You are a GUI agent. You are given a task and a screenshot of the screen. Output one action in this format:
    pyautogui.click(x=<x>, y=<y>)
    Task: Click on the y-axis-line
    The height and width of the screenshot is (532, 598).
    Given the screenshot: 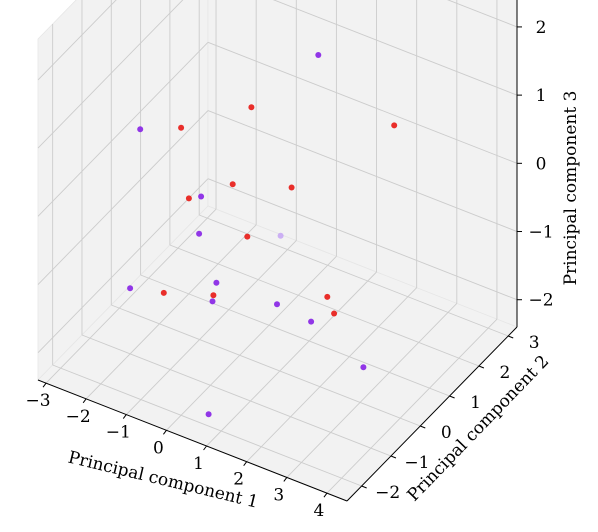 What is the action you would take?
    pyautogui.click(x=432, y=414)
    